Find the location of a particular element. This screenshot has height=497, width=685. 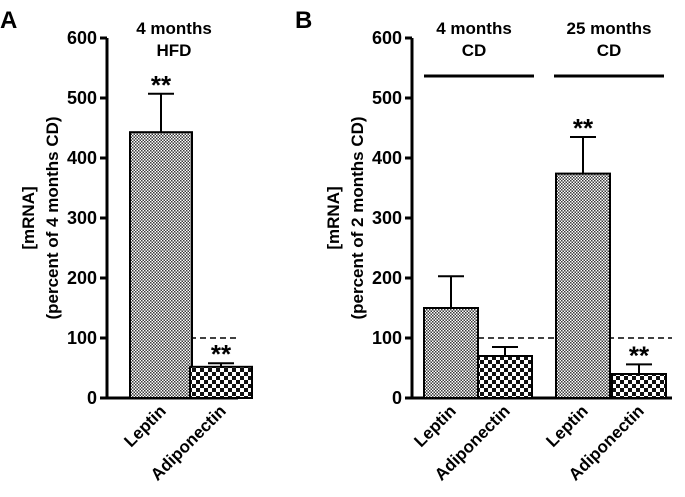

condition-label: HFD is located at coordinates (174, 50).